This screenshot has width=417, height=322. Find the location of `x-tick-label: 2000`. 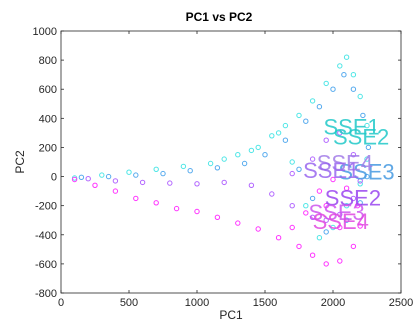

x-tick-label: 2000 is located at coordinates (333, 303).